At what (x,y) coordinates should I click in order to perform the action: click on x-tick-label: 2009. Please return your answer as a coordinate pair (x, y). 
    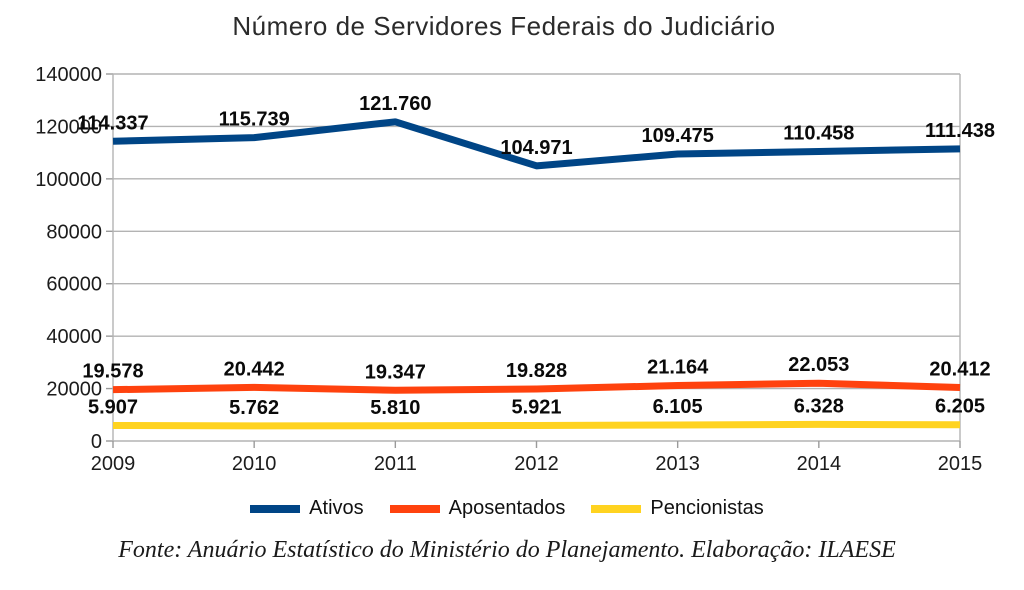
    Looking at the image, I should click on (113, 464).